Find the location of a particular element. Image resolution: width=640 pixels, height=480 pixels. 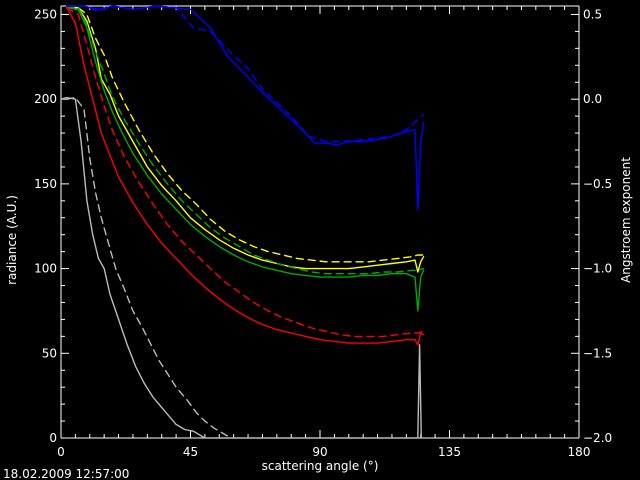

y-left-tick-label: 250 is located at coordinates (45, 14).